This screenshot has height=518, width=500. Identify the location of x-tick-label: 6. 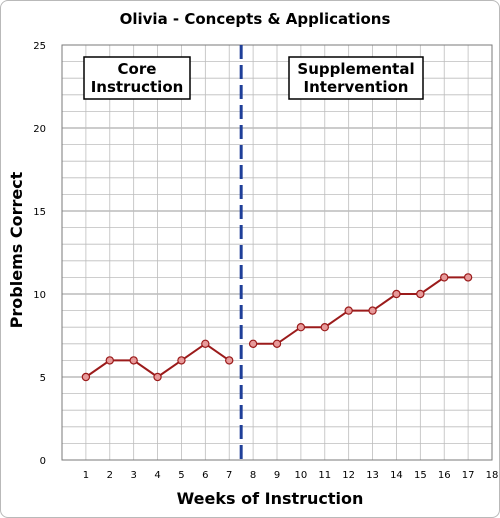
(205, 475).